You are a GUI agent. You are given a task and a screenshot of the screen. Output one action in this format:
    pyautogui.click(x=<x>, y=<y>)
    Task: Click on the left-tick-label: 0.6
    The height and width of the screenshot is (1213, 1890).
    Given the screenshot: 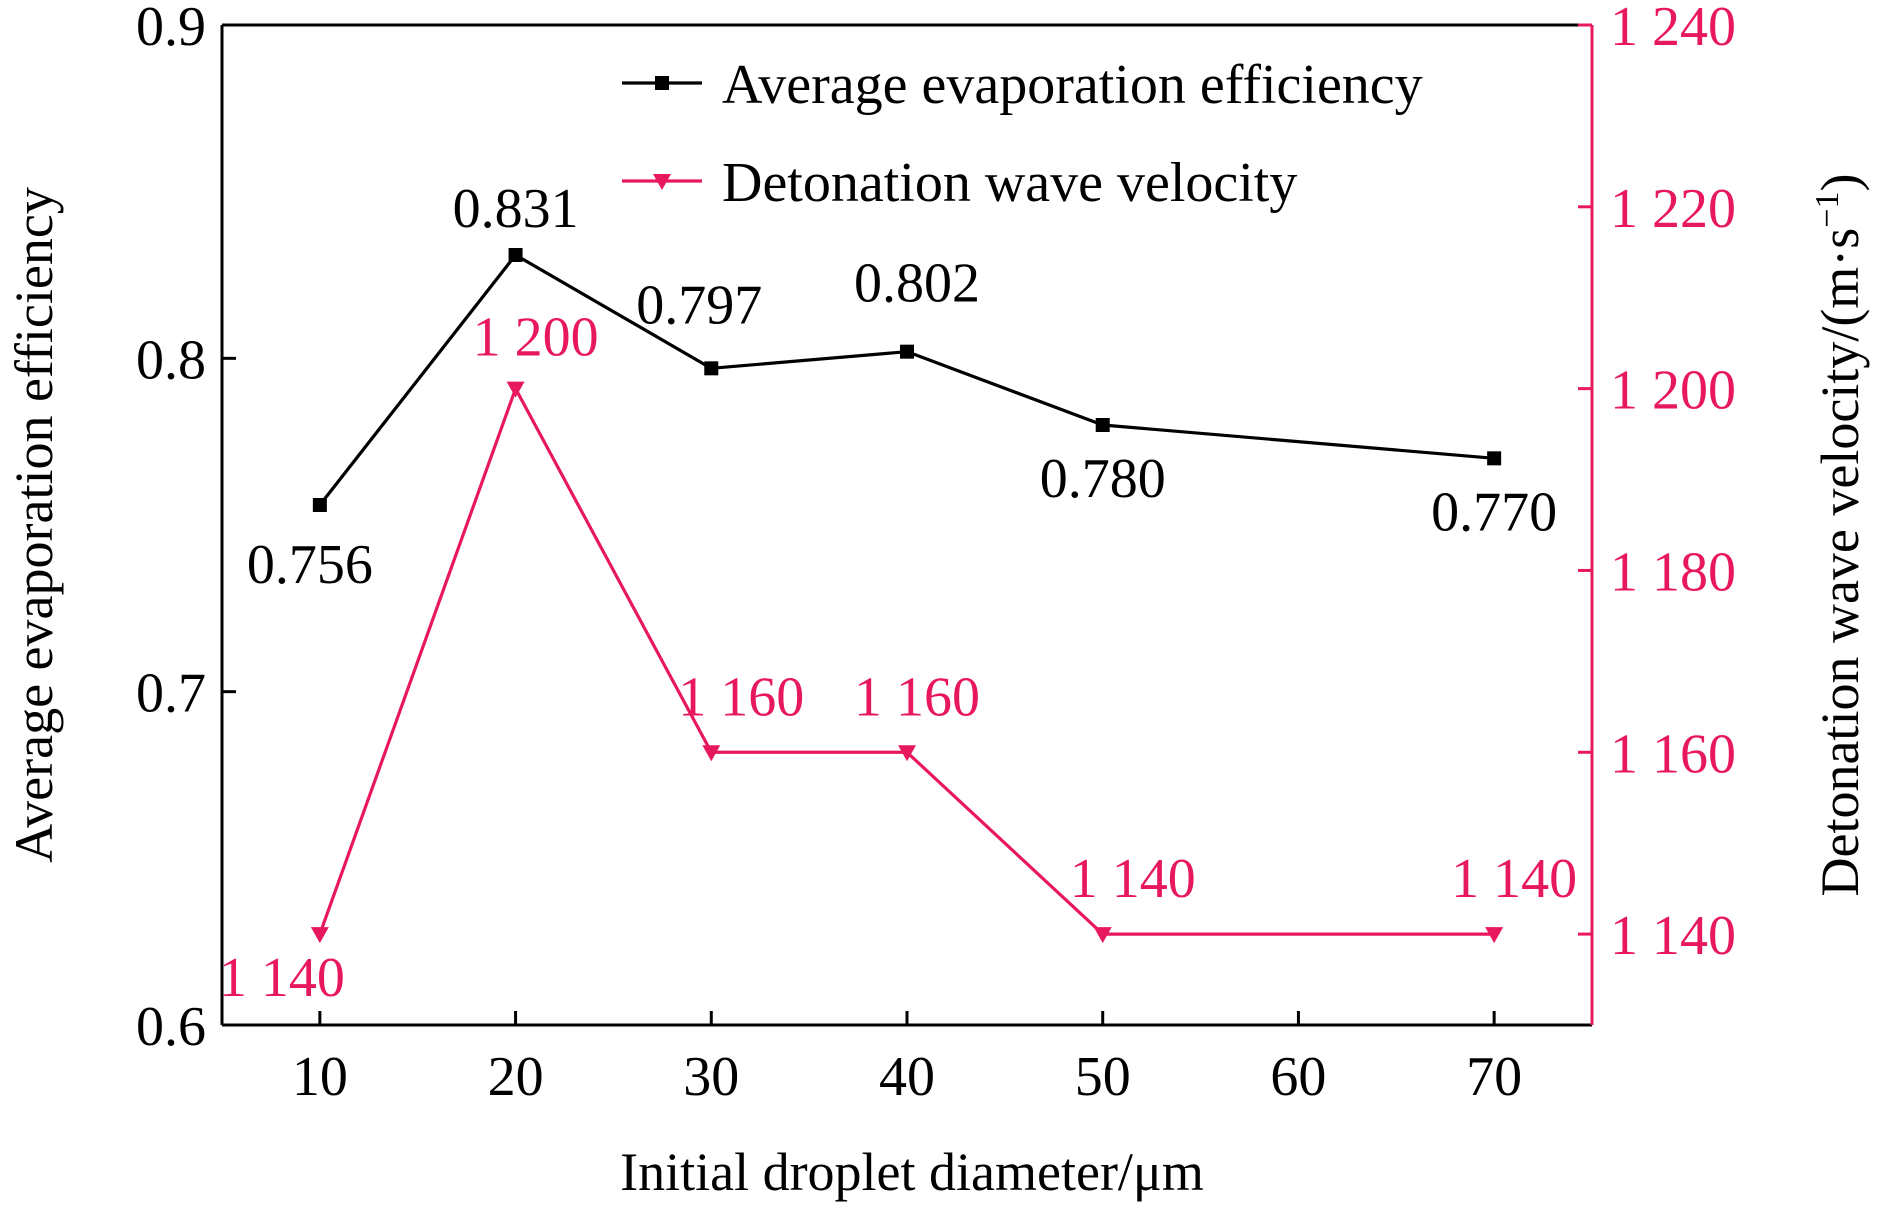 What is the action you would take?
    pyautogui.click(x=171, y=1027)
    